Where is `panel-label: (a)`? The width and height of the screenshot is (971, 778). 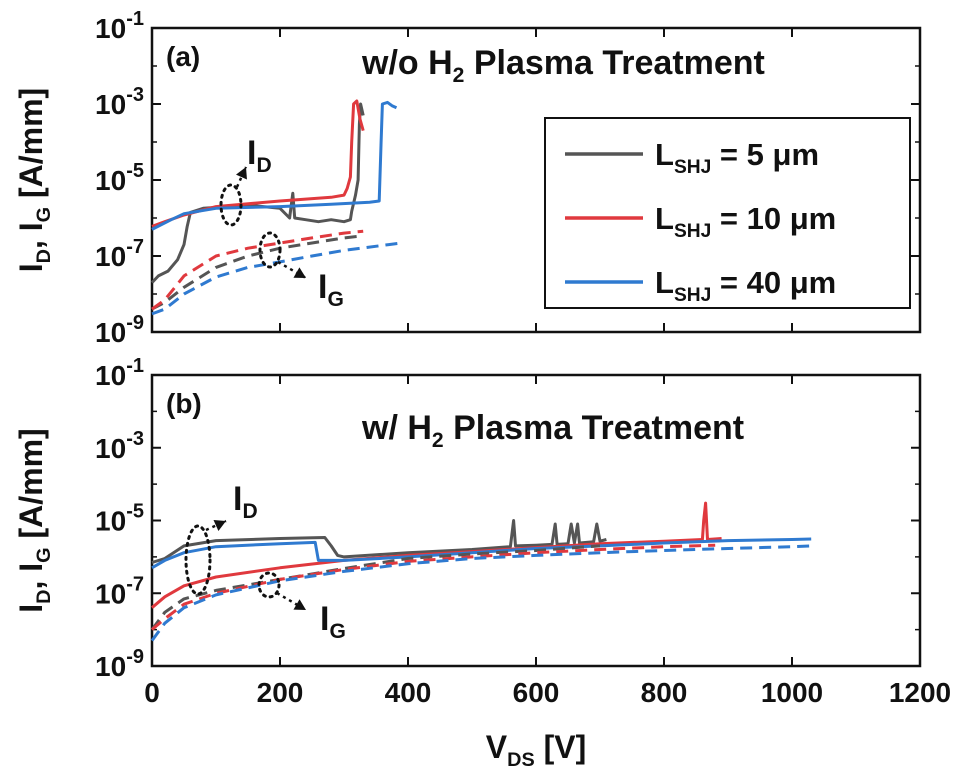 panel-label: (a) is located at coordinates (183, 56).